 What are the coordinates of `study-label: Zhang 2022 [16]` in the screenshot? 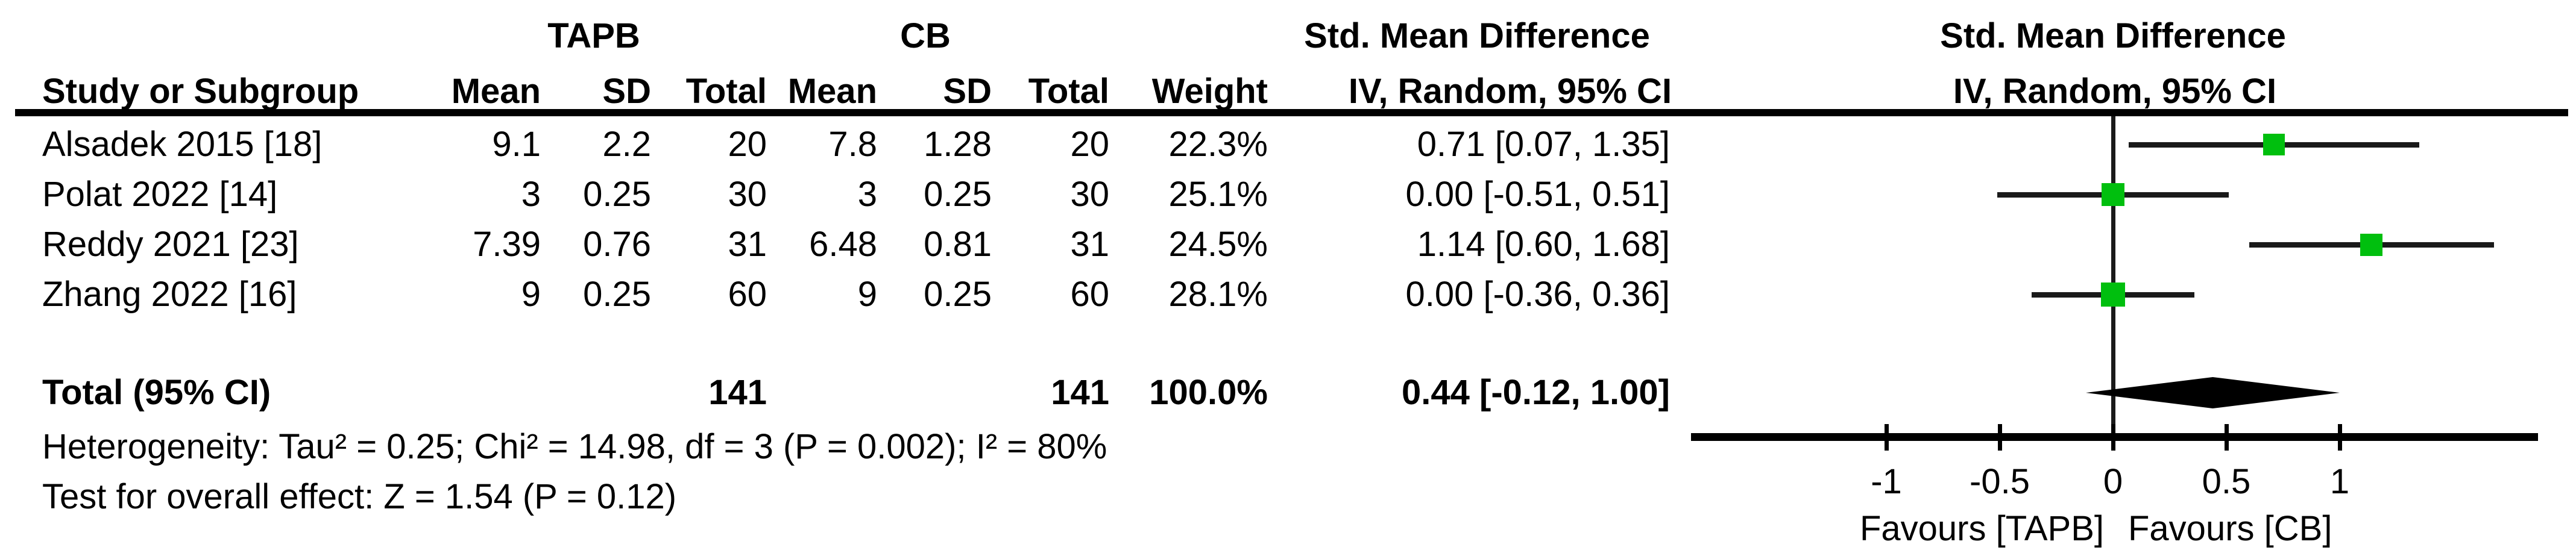 It's located at (169, 294).